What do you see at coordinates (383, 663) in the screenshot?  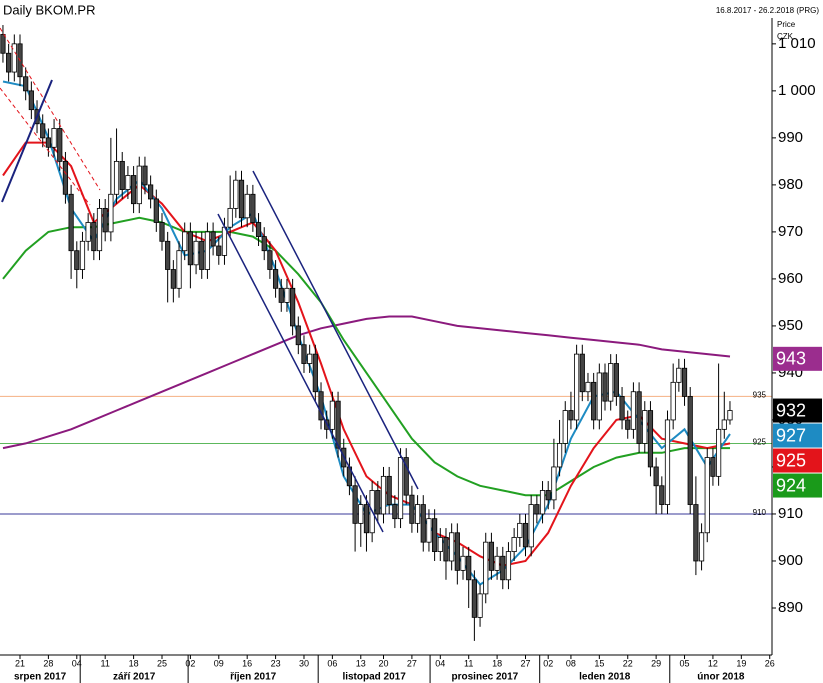 I see `x-tick-label: 20` at bounding box center [383, 663].